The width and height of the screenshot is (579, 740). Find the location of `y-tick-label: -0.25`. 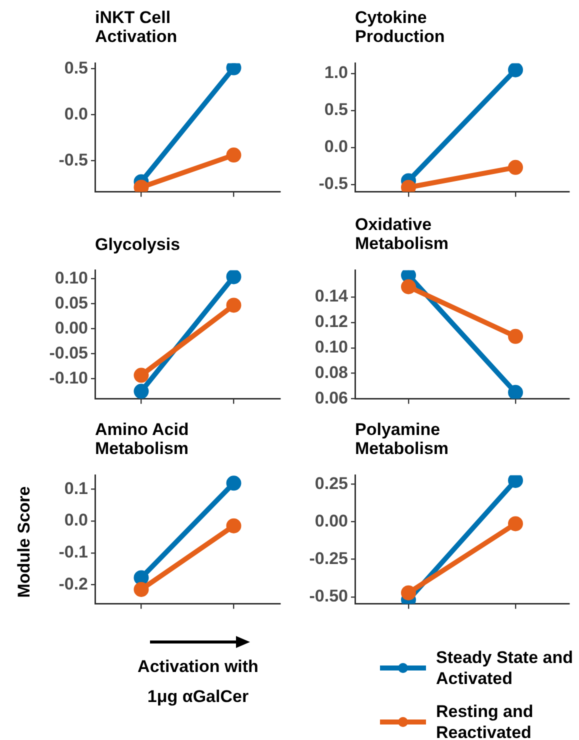

y-tick-label: -0.25 is located at coordinates (328, 558).